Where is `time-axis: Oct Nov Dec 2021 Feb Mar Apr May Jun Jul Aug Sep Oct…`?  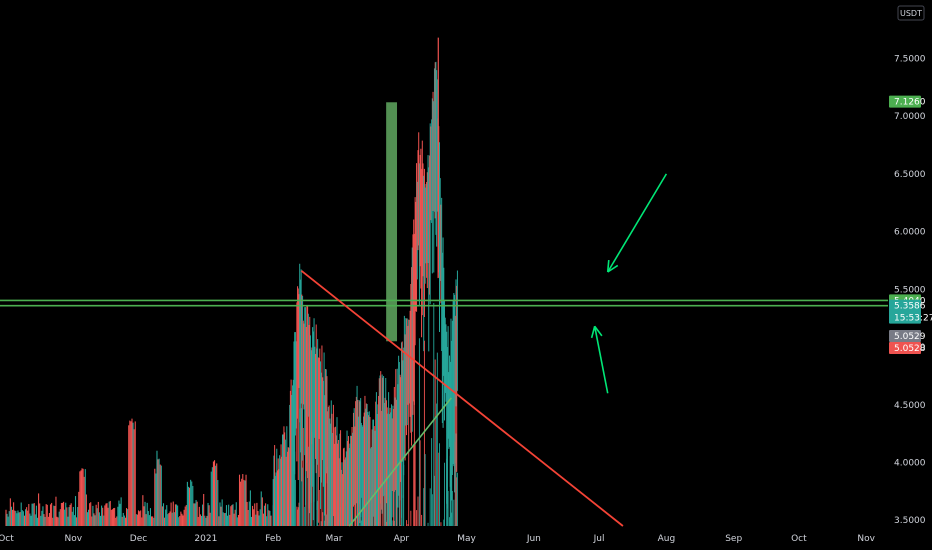 time-axis: Oct Nov Dec 2021 Feb Mar Apr May Jun Jul Aug Sep Oct… is located at coordinates (438, 539).